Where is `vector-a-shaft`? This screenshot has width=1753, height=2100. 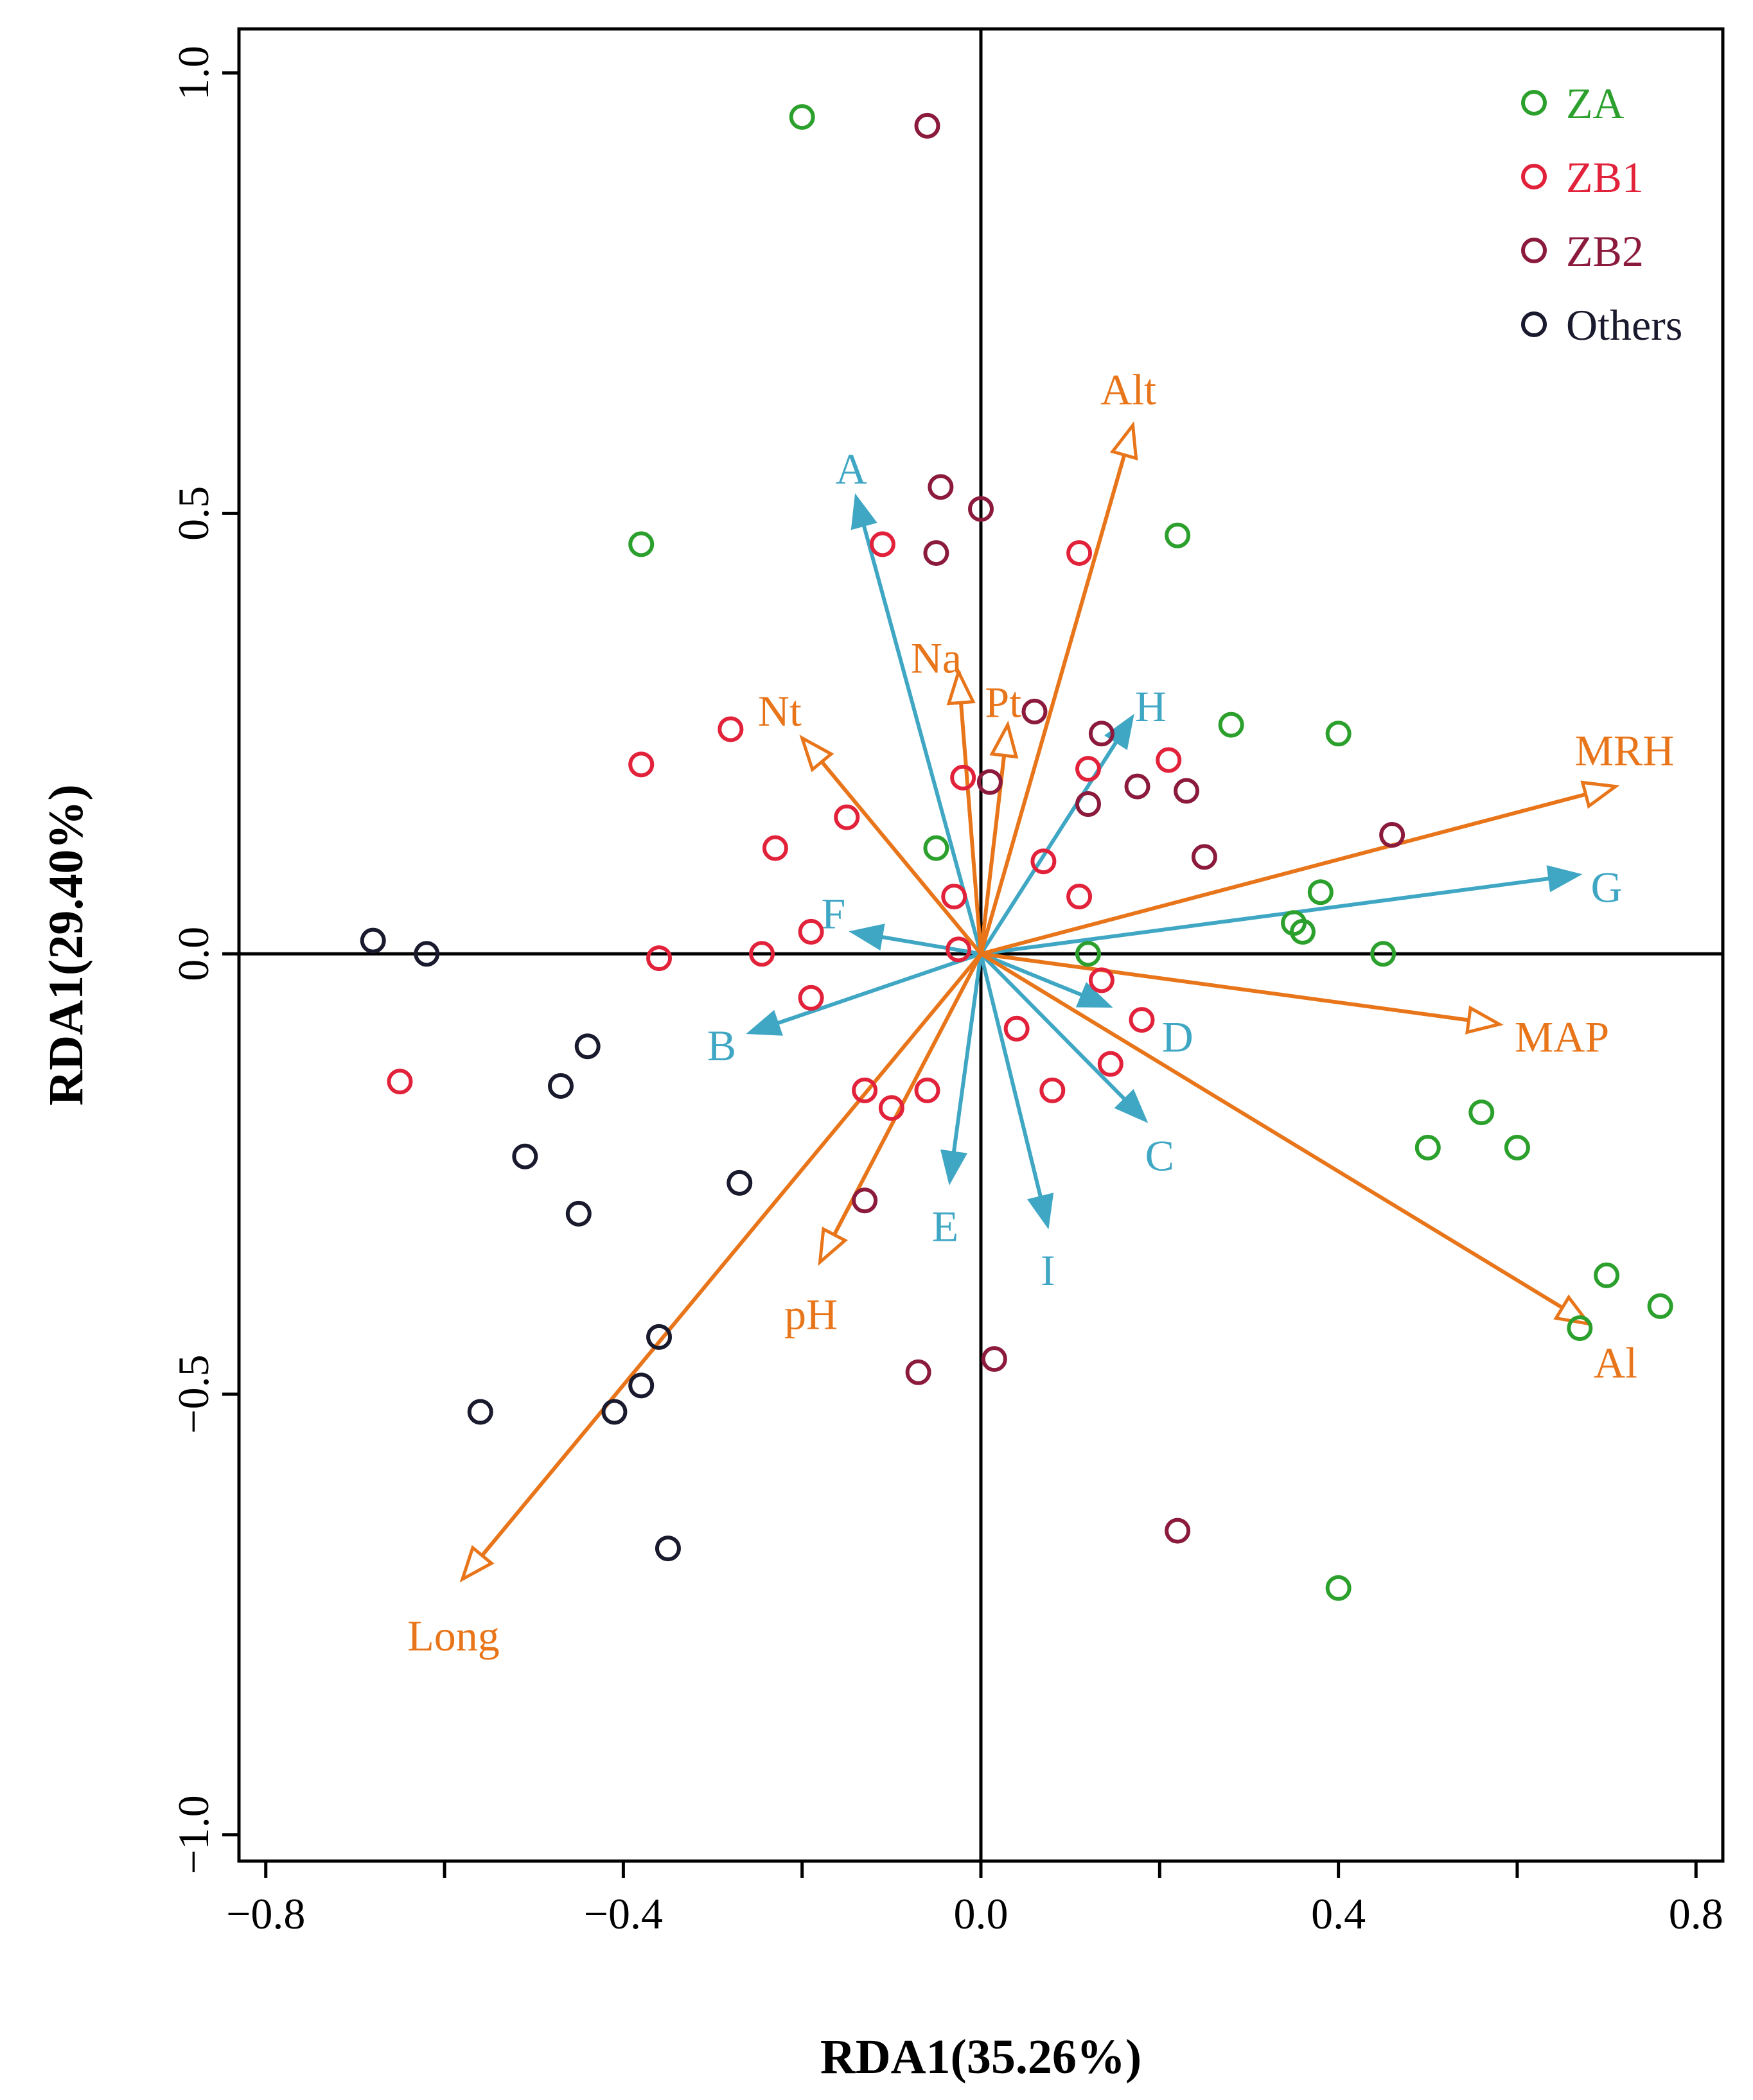
vector-a-shaft is located at coordinates (922, 738).